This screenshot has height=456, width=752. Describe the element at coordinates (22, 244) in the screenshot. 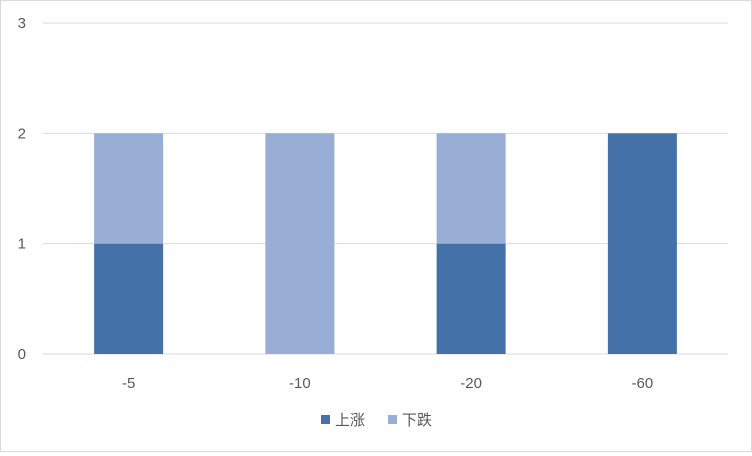

I see `y-tick-label: 1` at that location.